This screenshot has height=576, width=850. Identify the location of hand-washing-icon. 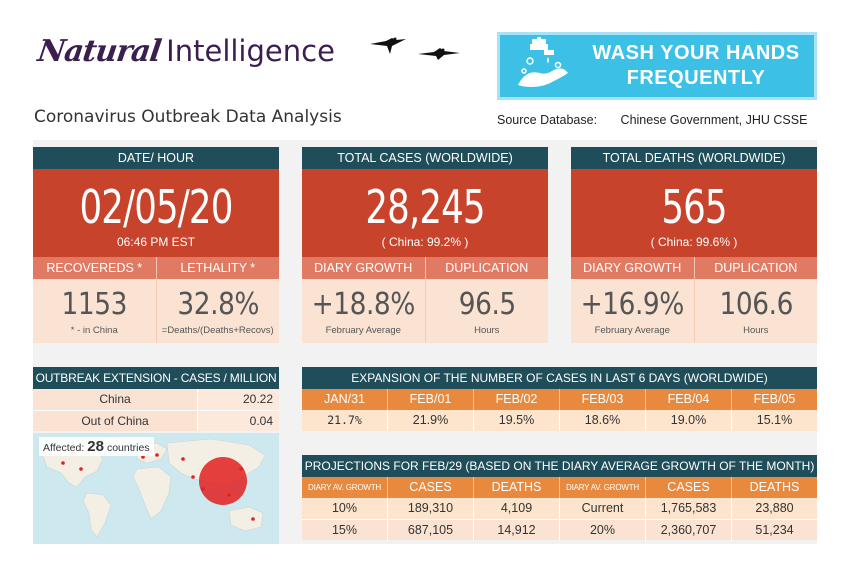
(543, 62).